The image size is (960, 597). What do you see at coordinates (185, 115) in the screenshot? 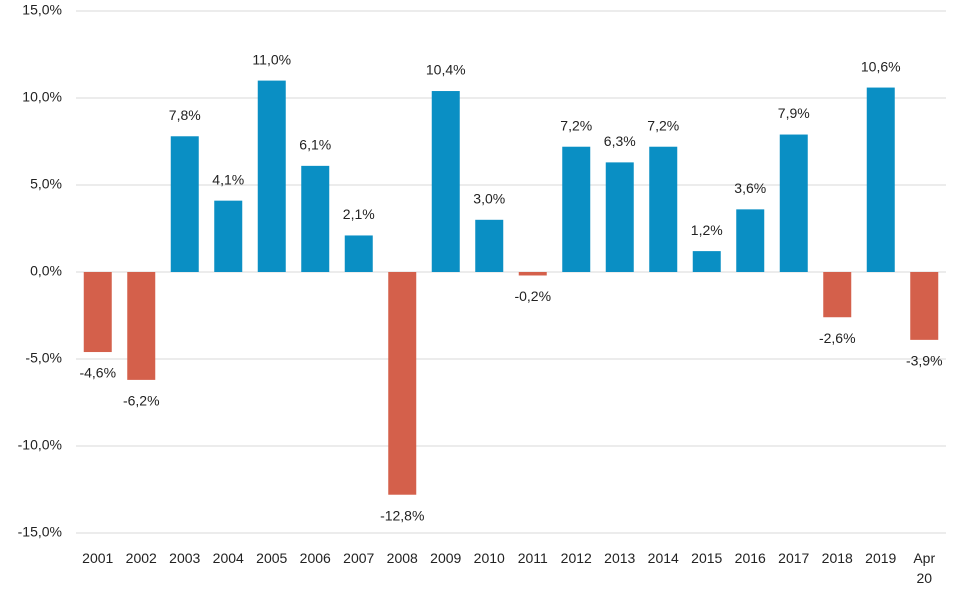
I see `value-label: 7,8%` at bounding box center [185, 115].